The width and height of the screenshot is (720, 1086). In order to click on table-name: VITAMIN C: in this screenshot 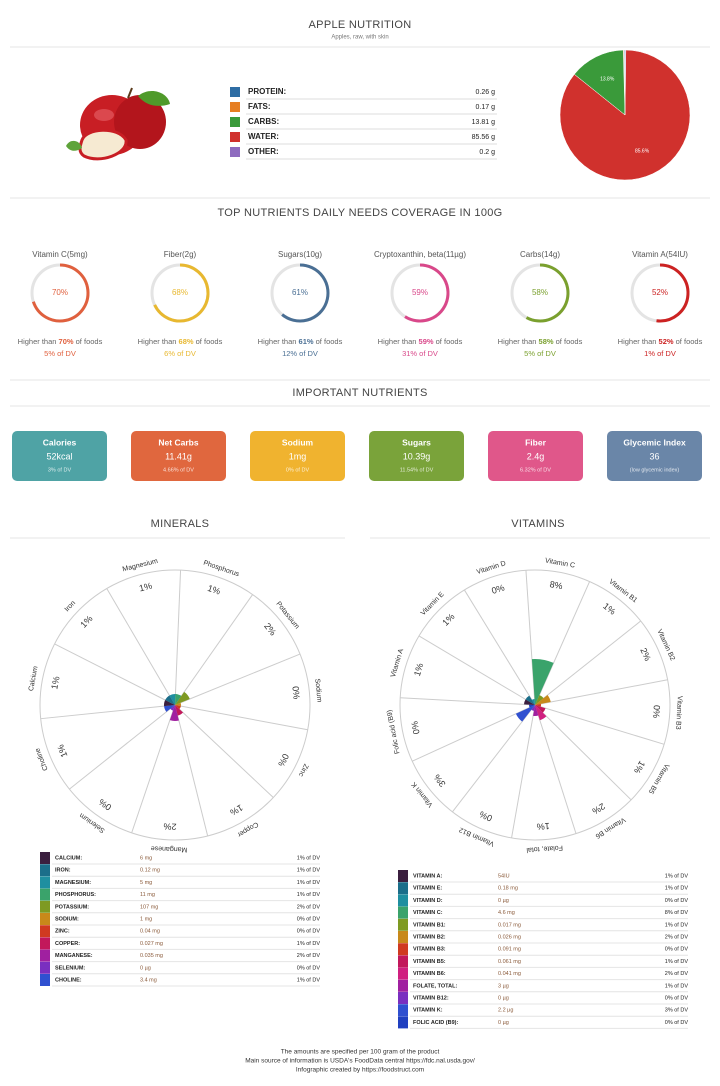, I will do `click(428, 913)`.